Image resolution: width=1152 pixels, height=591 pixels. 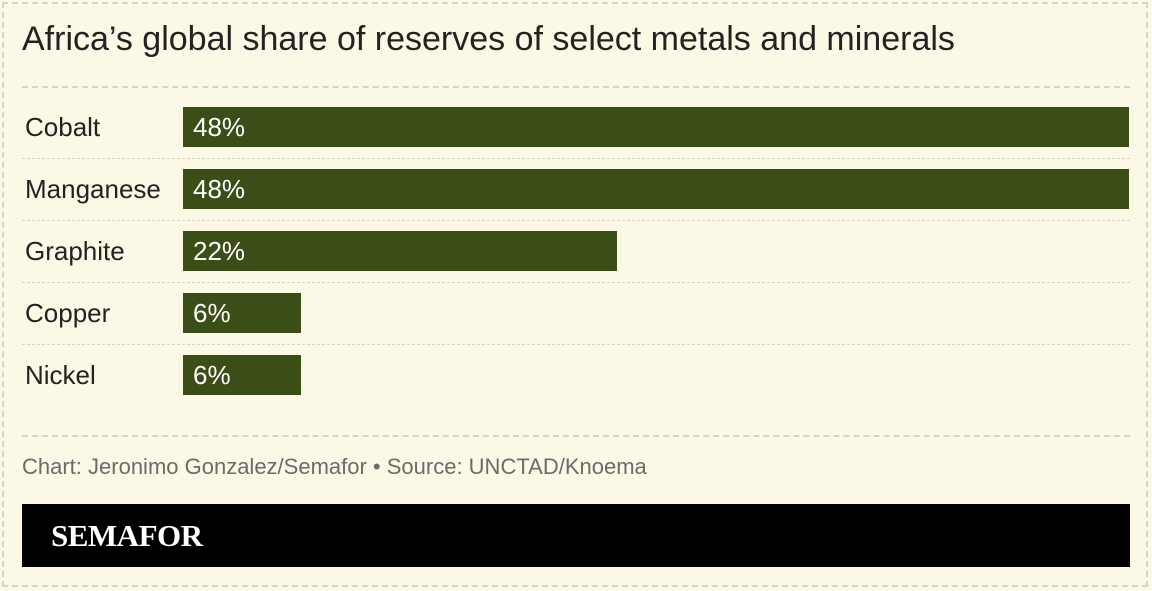 What do you see at coordinates (93, 189) in the screenshot?
I see `category-label-manganese: Manganese` at bounding box center [93, 189].